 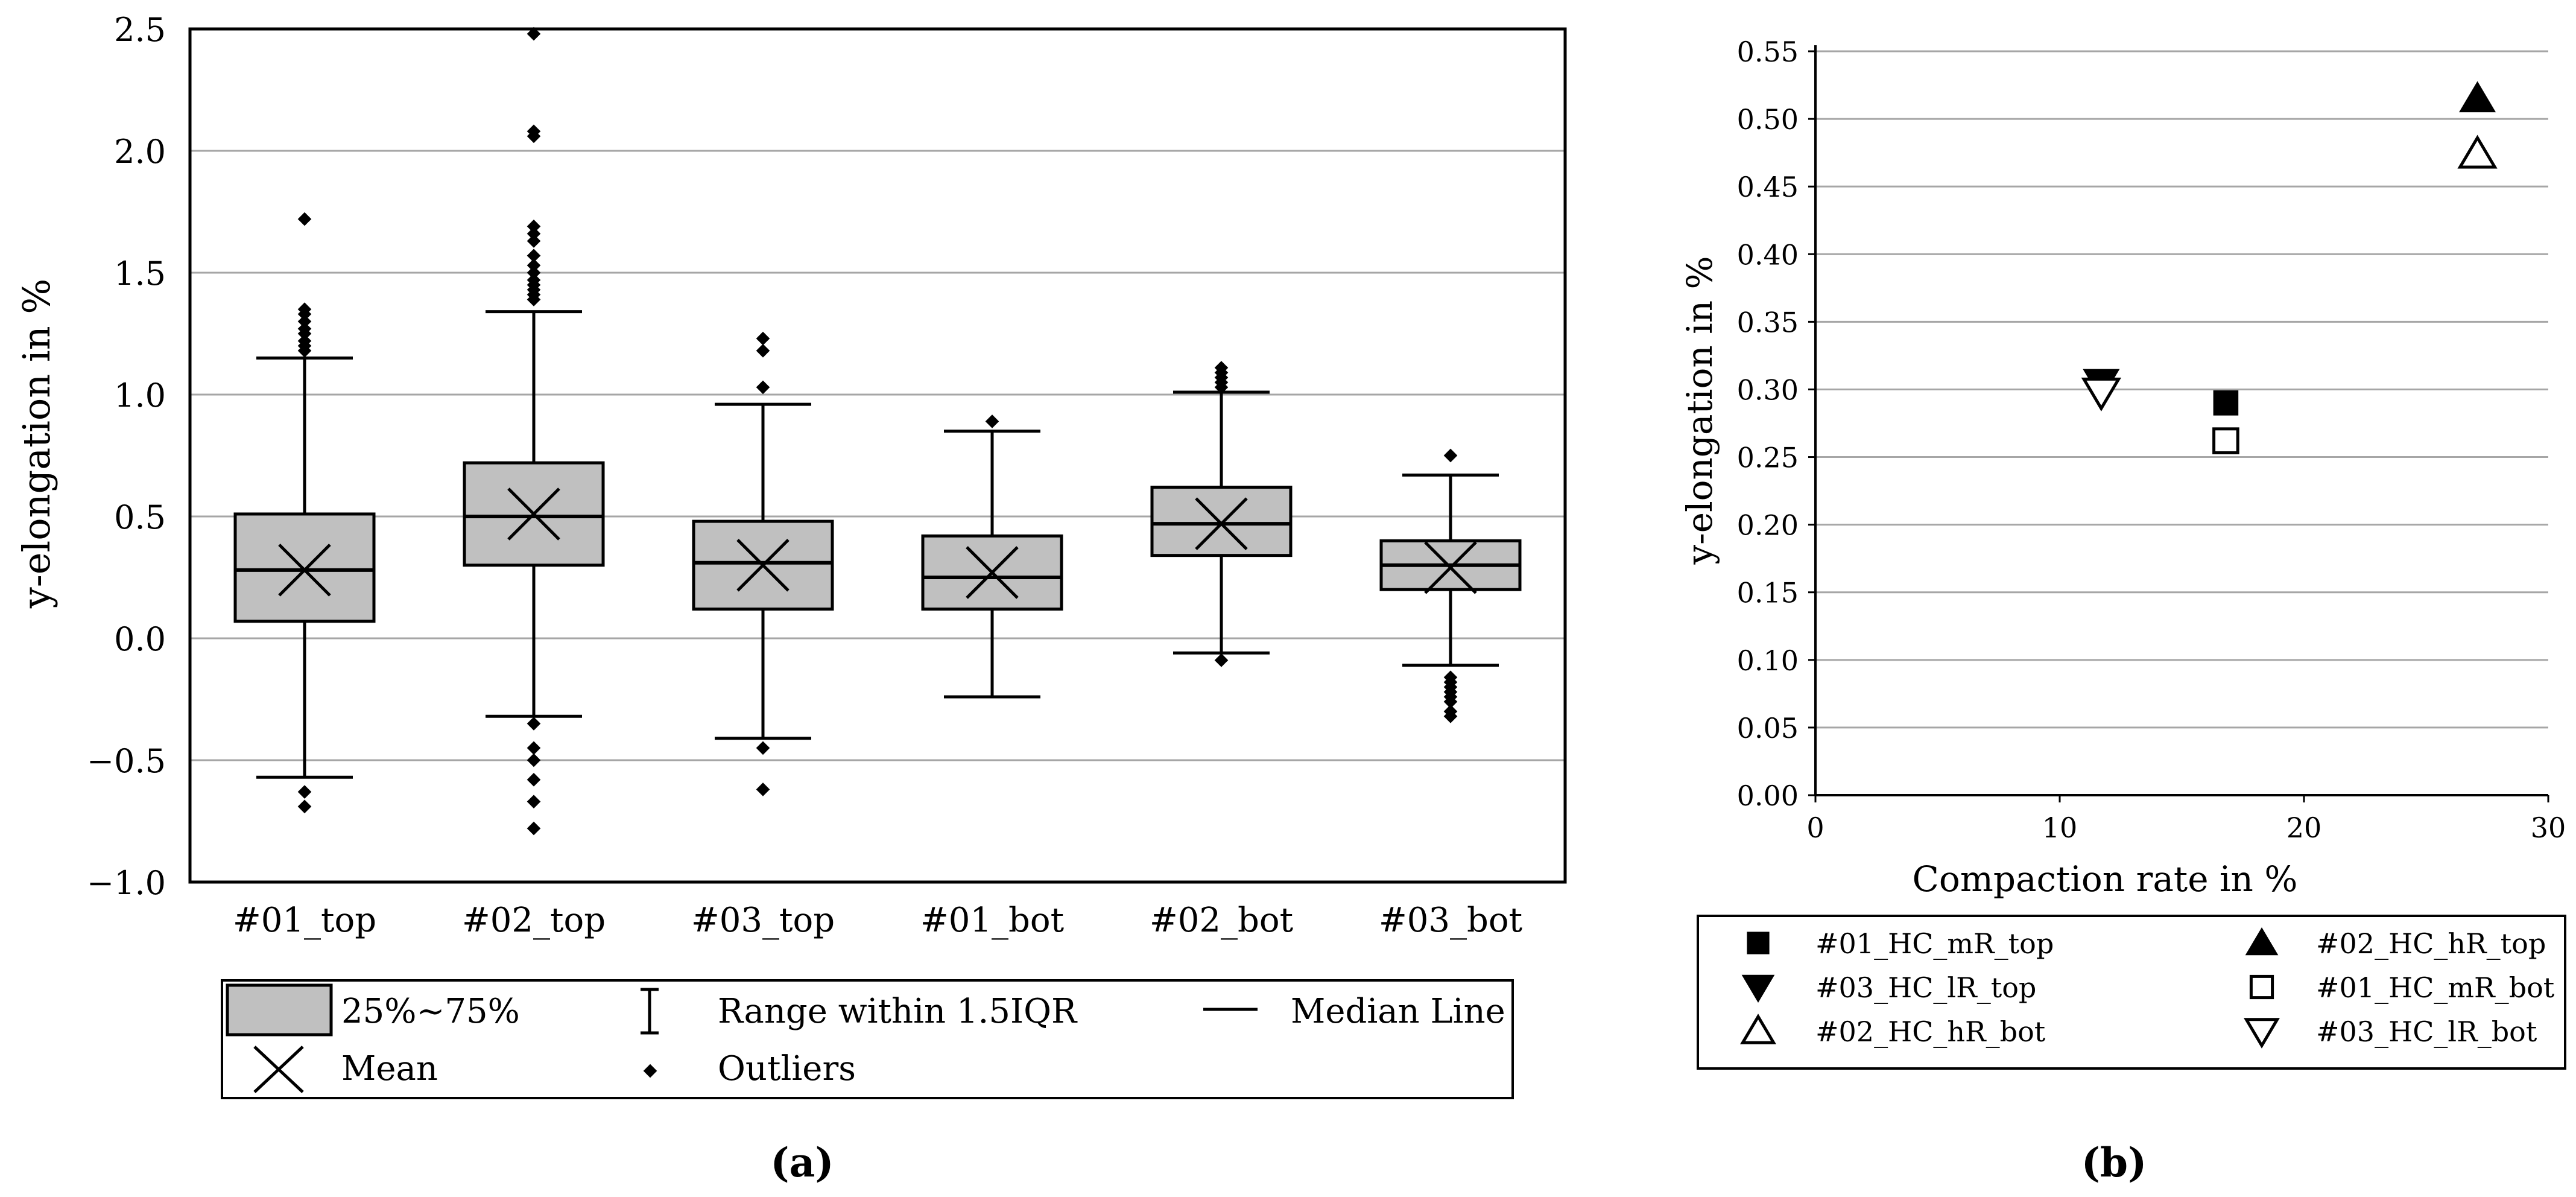 I want to click on b-legend-item: #01_HC_mR_bot, so click(x=2402, y=987).